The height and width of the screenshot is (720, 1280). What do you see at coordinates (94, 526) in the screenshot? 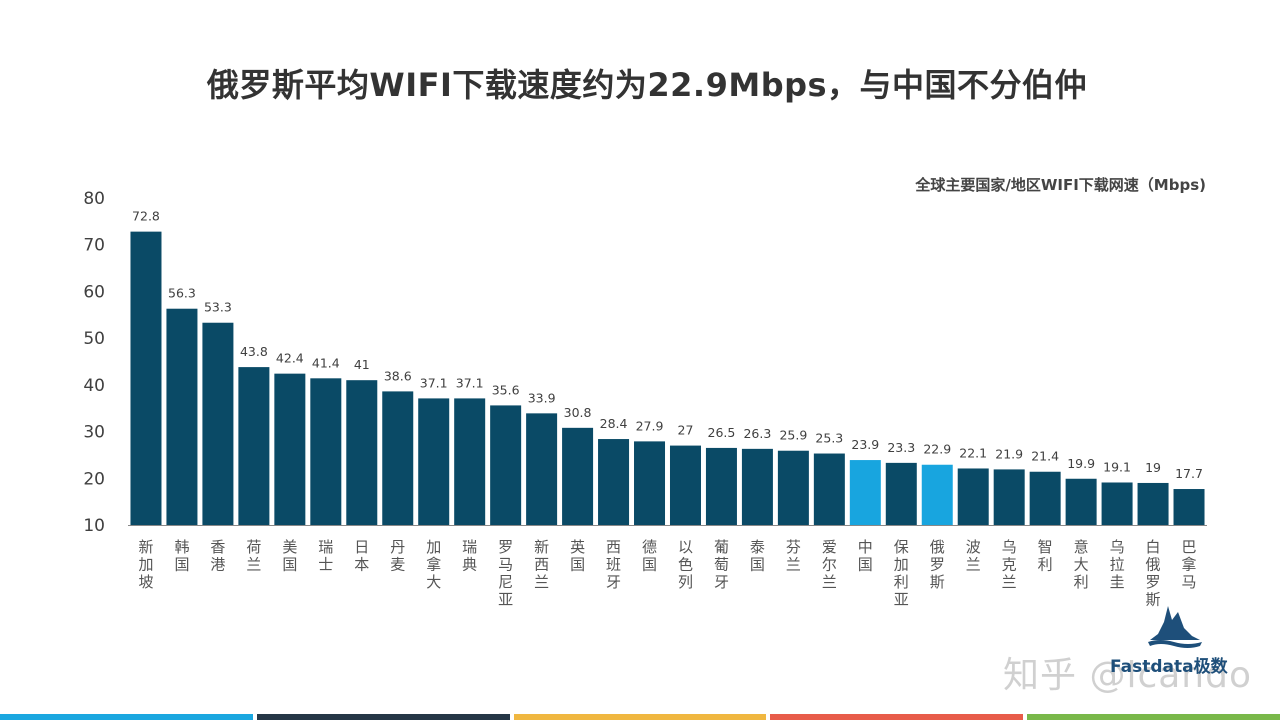
I see `y-tick-label: 10` at bounding box center [94, 526].